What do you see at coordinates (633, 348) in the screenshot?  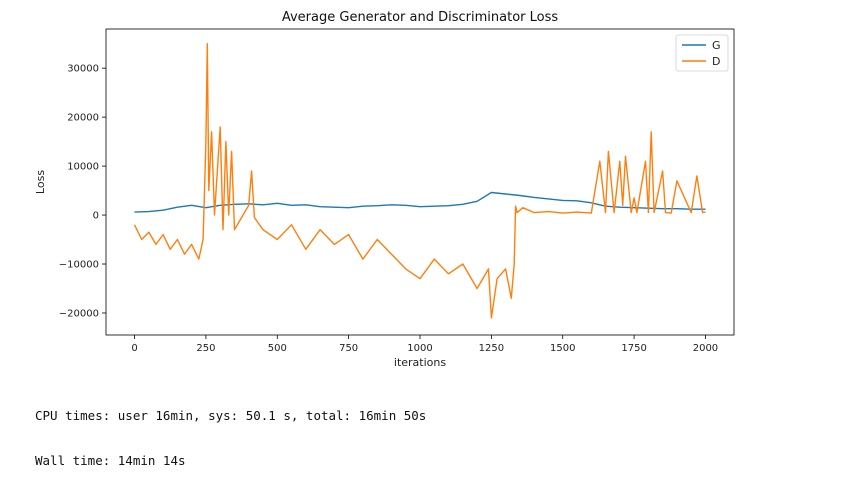 I see `x-tick-label: 1750` at bounding box center [633, 348].